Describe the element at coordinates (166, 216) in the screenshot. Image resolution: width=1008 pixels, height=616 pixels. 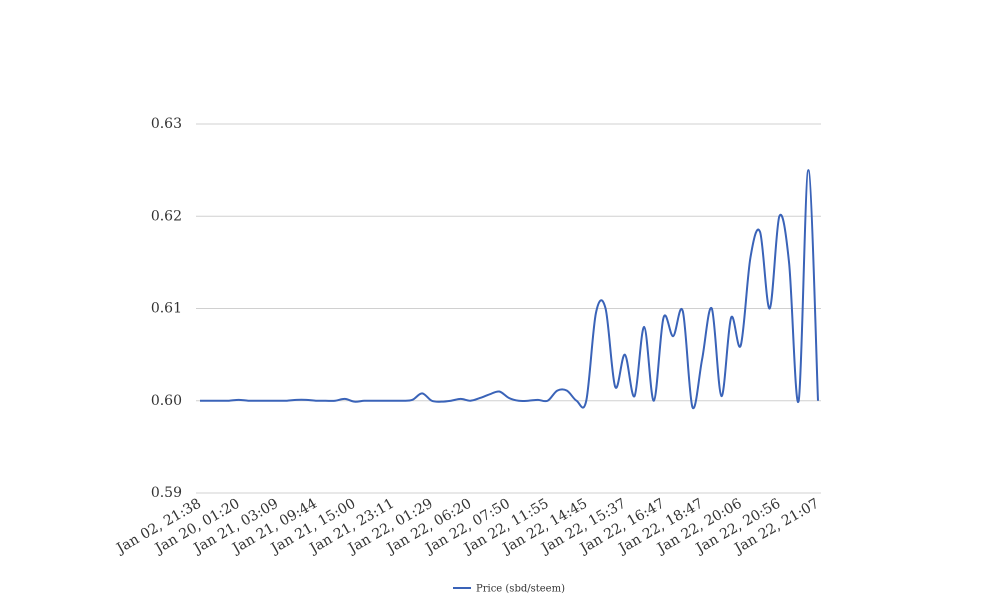
I see `y-tick-label: 0.62` at that location.